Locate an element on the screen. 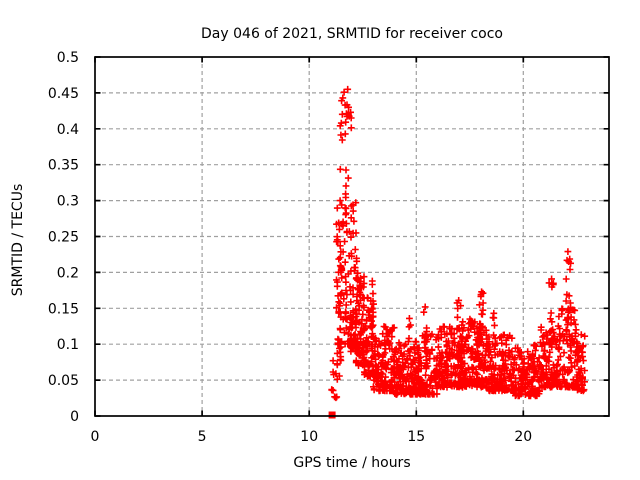 This screenshot has width=640, height=480. y-tick-label: 0.05 is located at coordinates (63, 381).